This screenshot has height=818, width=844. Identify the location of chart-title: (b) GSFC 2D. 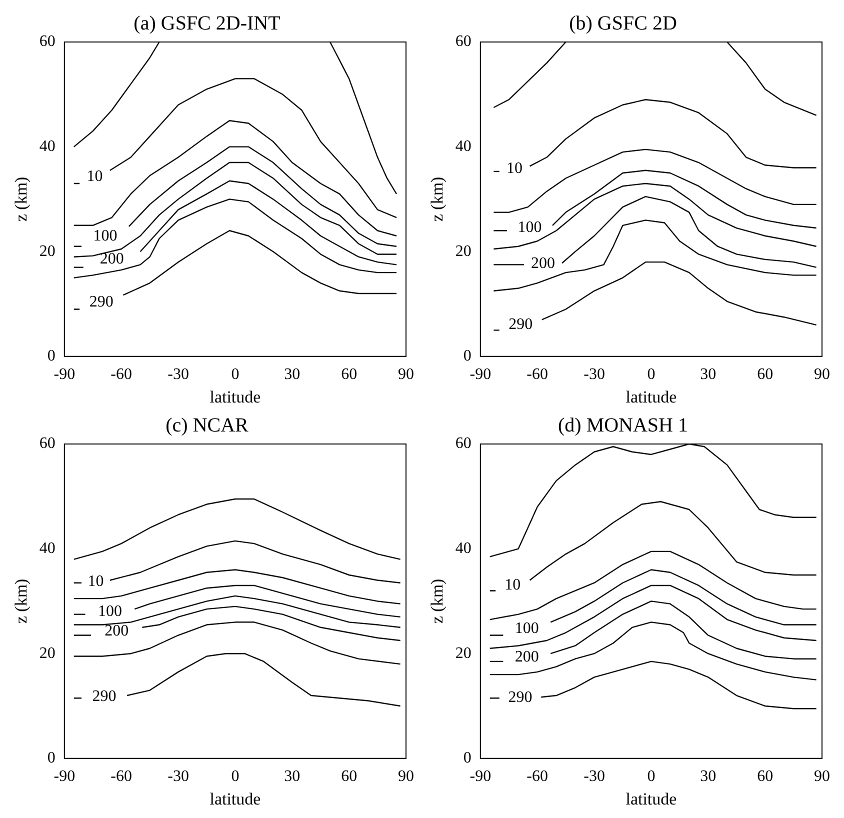
(623, 23).